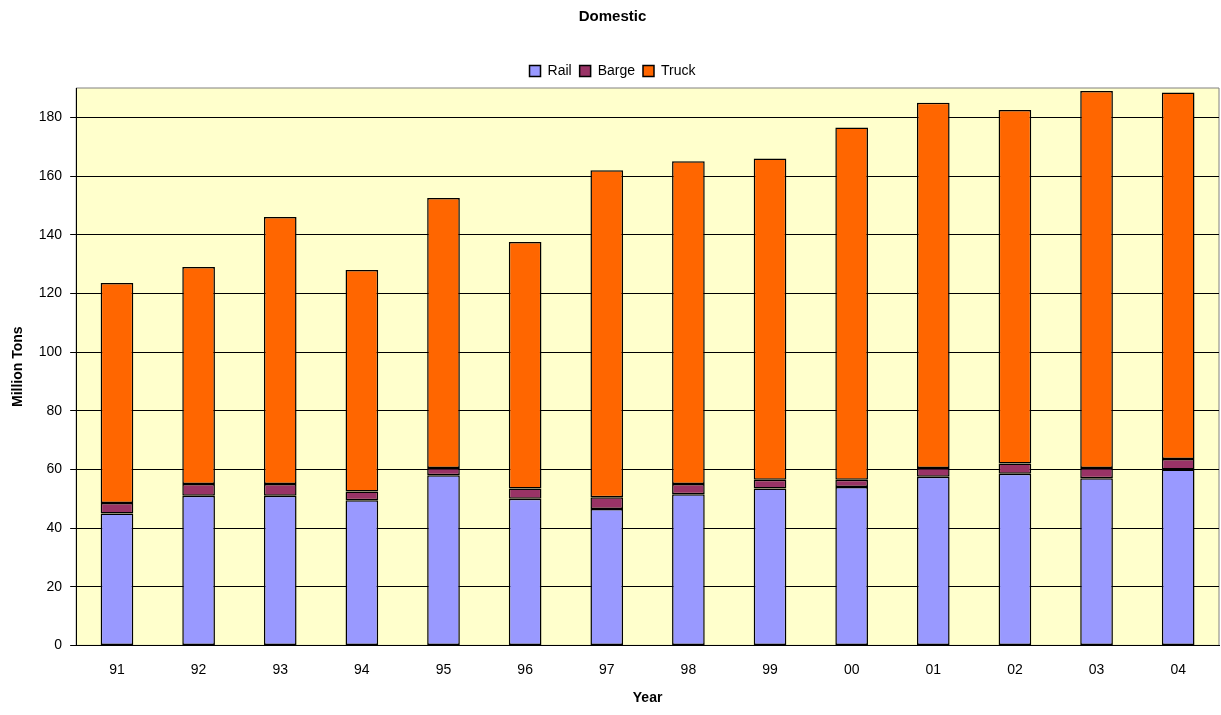 This screenshot has width=1221, height=715. I want to click on x-tick-label: 99, so click(770, 668).